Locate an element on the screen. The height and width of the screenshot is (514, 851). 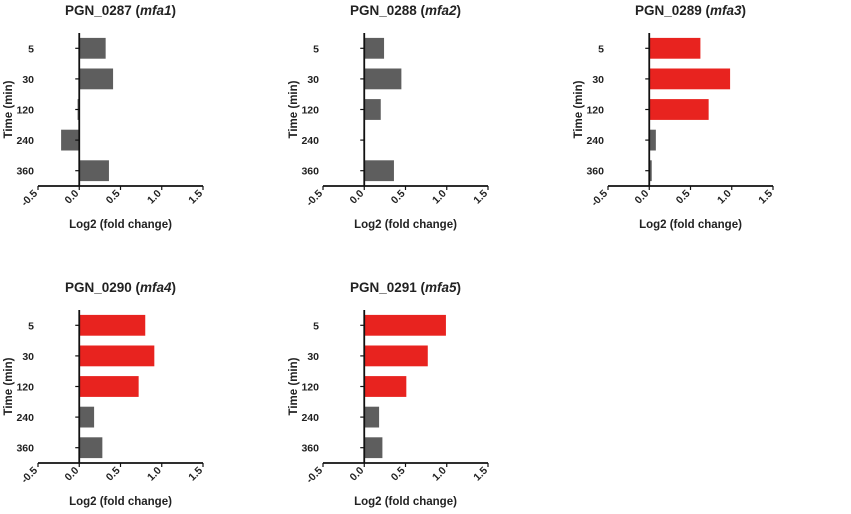
chart-title-gene: mfa5 is located at coordinates (441, 287).